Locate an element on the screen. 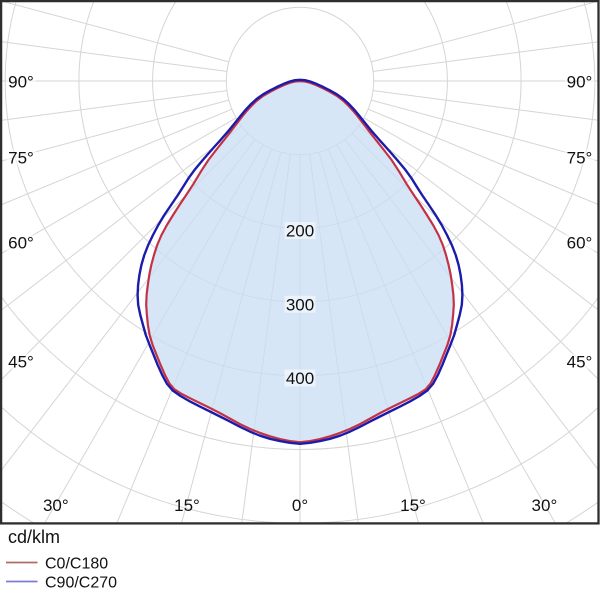 The height and width of the screenshot is (600, 600). svg-text: 0° is located at coordinates (300, 505).